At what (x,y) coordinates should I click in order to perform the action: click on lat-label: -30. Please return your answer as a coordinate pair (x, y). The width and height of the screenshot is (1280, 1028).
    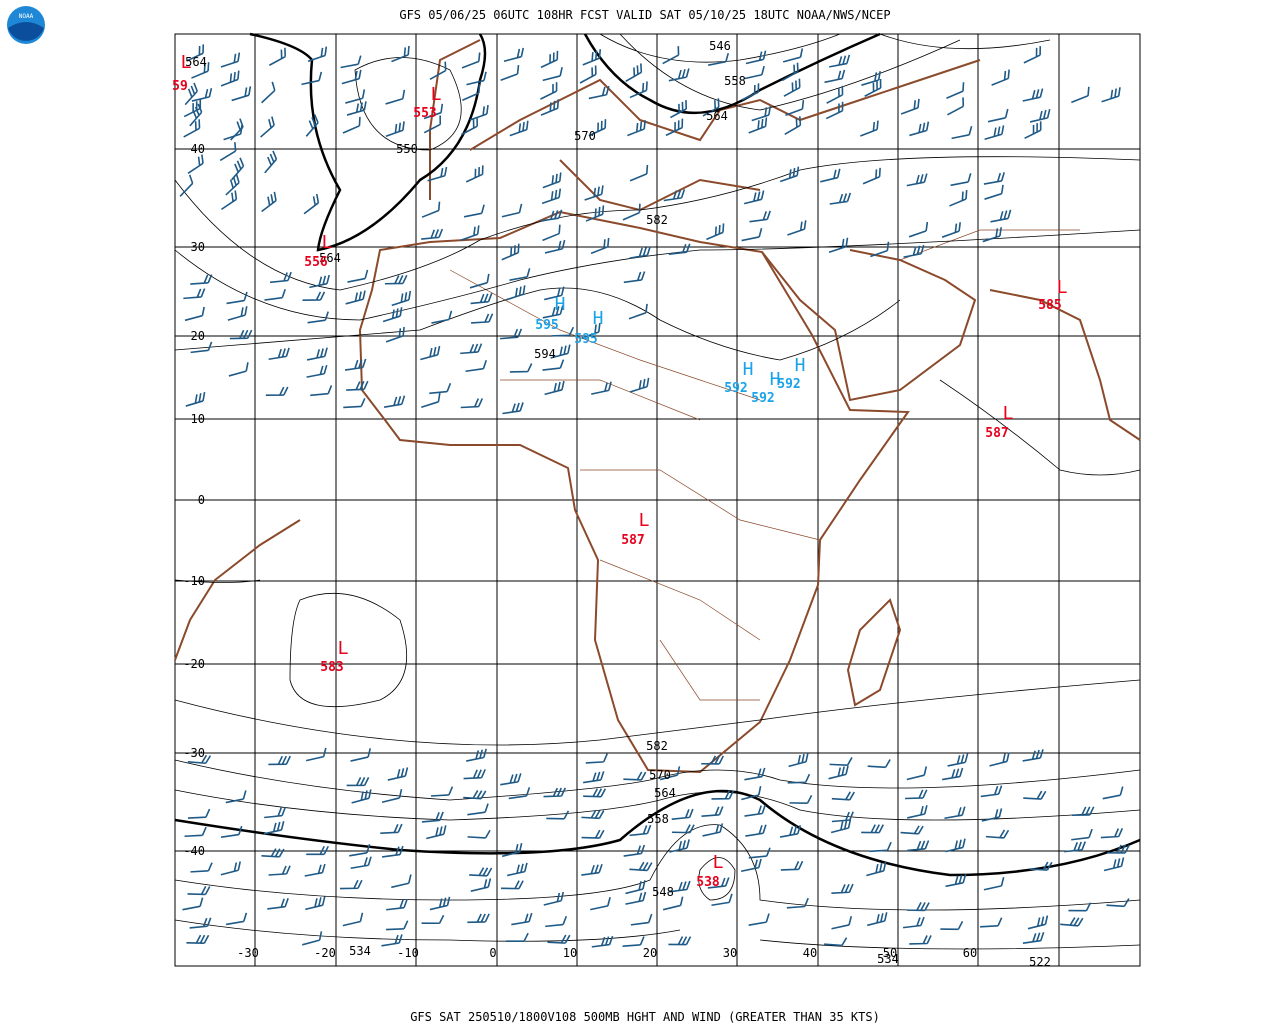
    Looking at the image, I should click on (194, 753).